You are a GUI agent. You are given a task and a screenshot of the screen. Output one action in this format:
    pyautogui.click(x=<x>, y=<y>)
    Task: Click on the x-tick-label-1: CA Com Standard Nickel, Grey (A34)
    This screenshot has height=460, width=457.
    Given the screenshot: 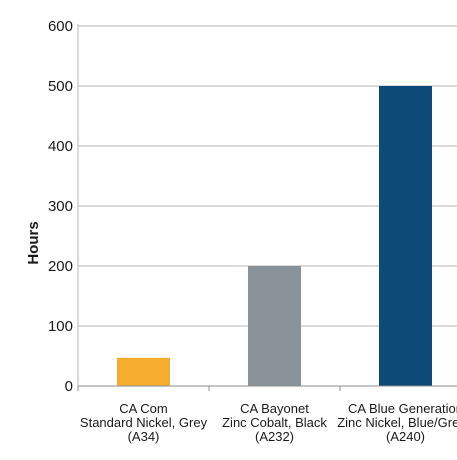 What is the action you would take?
    pyautogui.click(x=144, y=422)
    